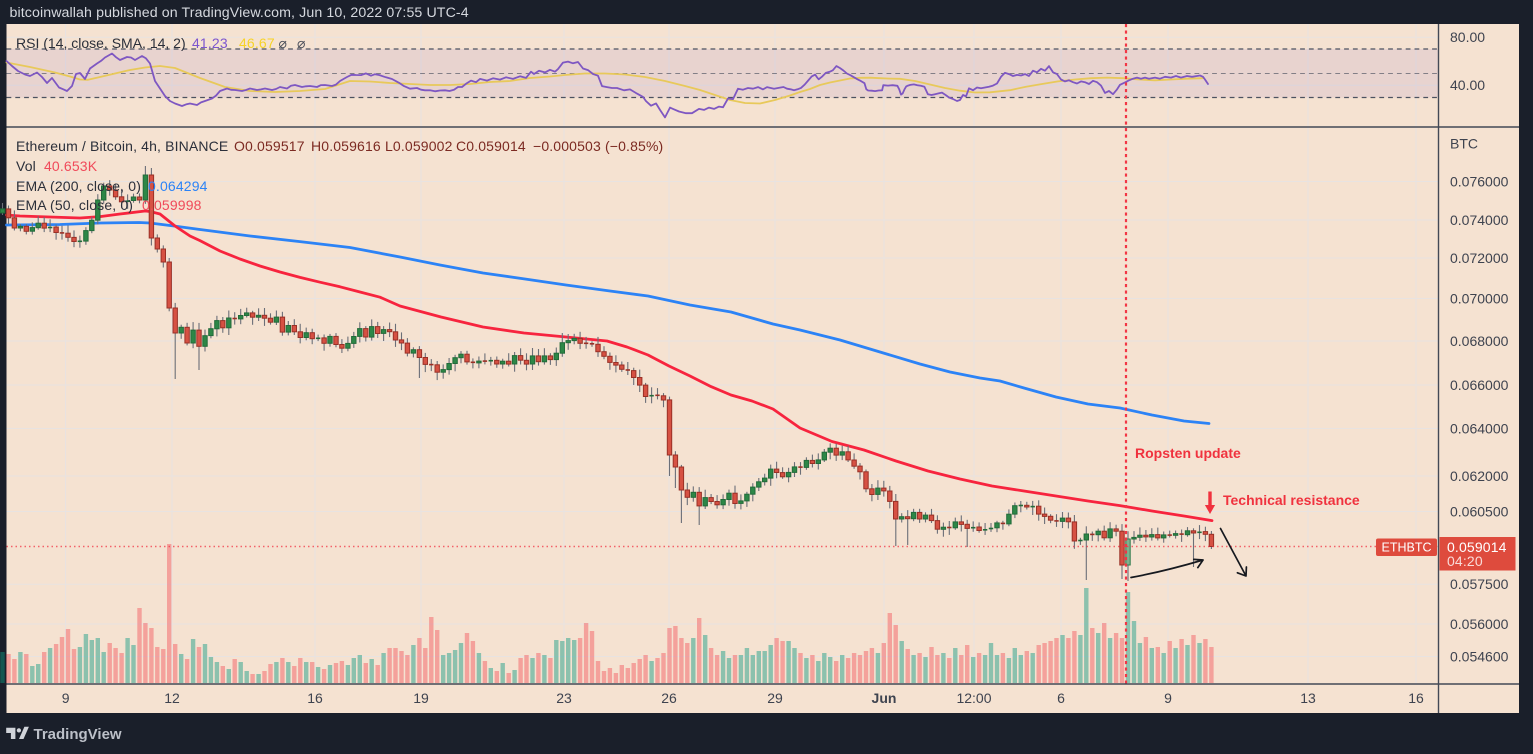  Describe the element at coordinates (1467, 85) in the screenshot. I see `svg-text: 40.00` at that location.